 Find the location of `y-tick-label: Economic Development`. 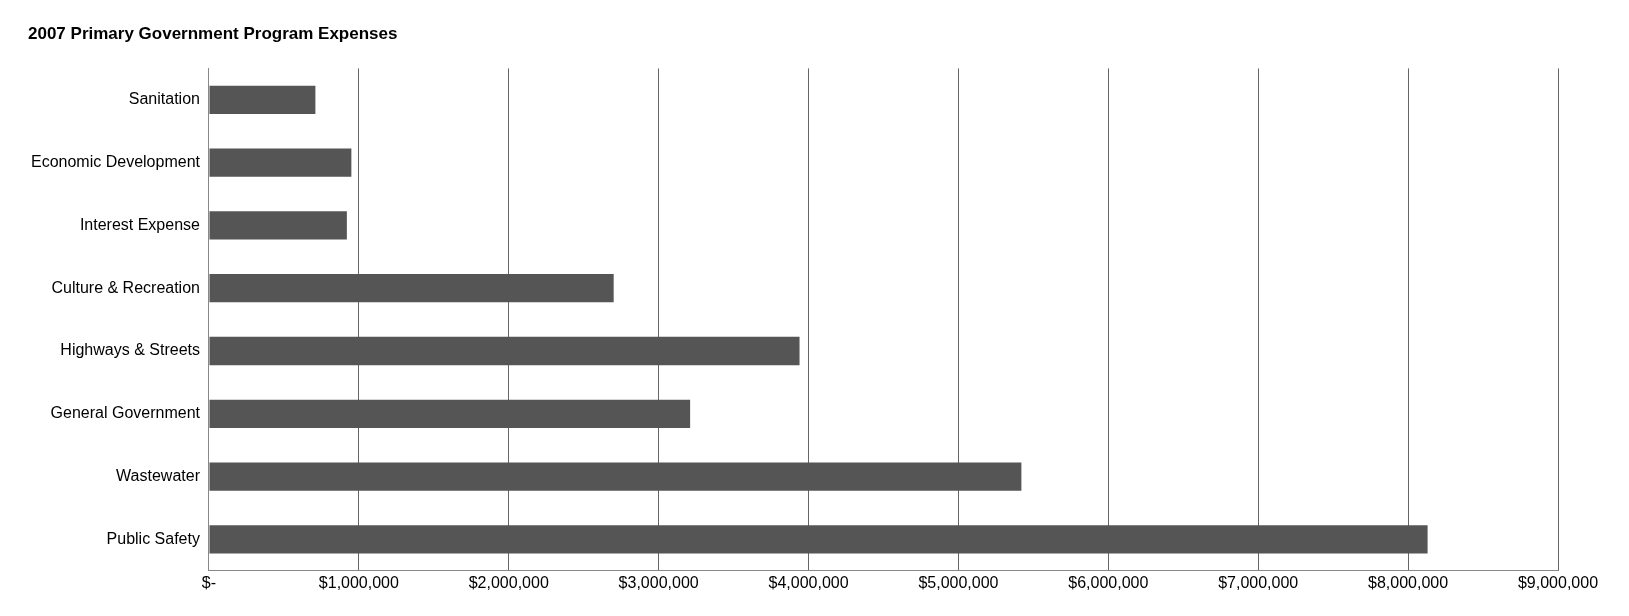

y-tick-label: Economic Development is located at coordinates (116, 162).